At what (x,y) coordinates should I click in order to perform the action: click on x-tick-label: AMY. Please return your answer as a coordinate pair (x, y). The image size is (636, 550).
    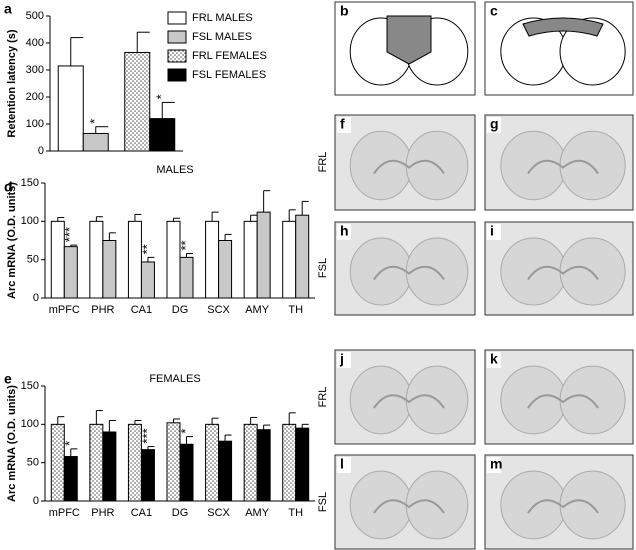
    Looking at the image, I should click on (257, 513).